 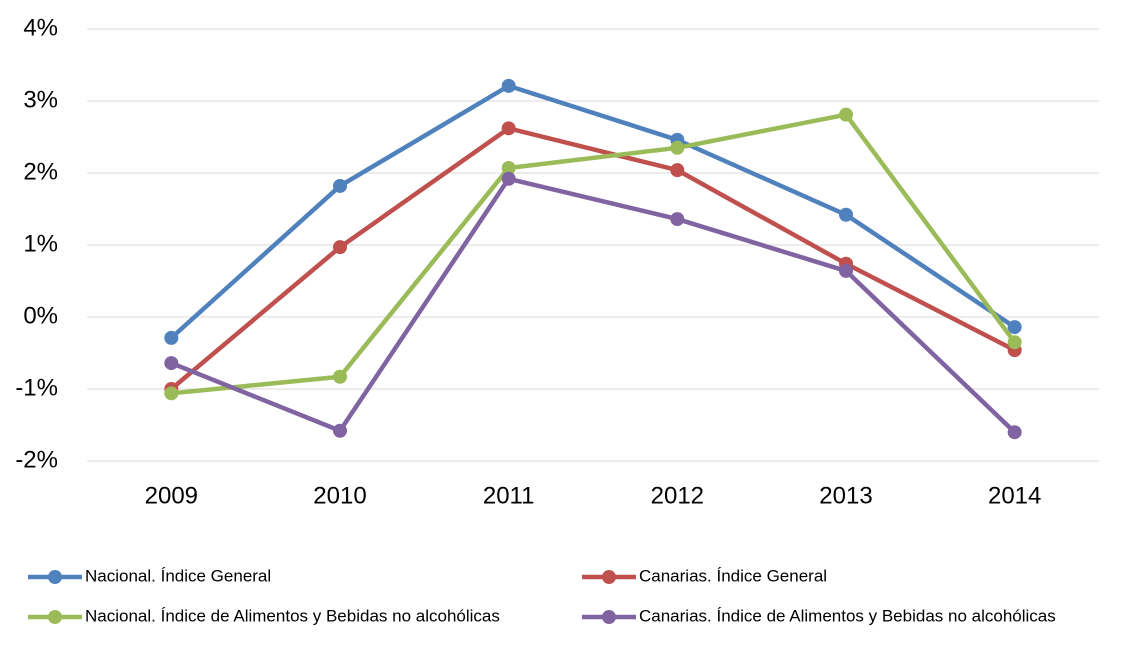 I want to click on x-tick-label: 2014, so click(x=1014, y=495).